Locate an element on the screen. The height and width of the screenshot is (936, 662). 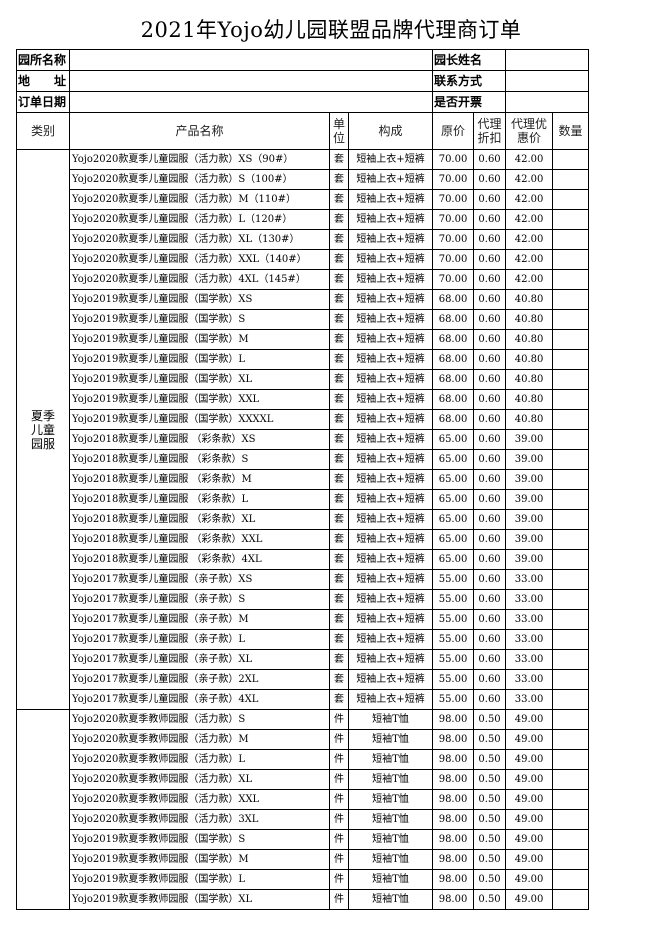
product-name: Yojo2020款夏季儿童园服（活力款）XL（130#） is located at coordinates (199, 239).